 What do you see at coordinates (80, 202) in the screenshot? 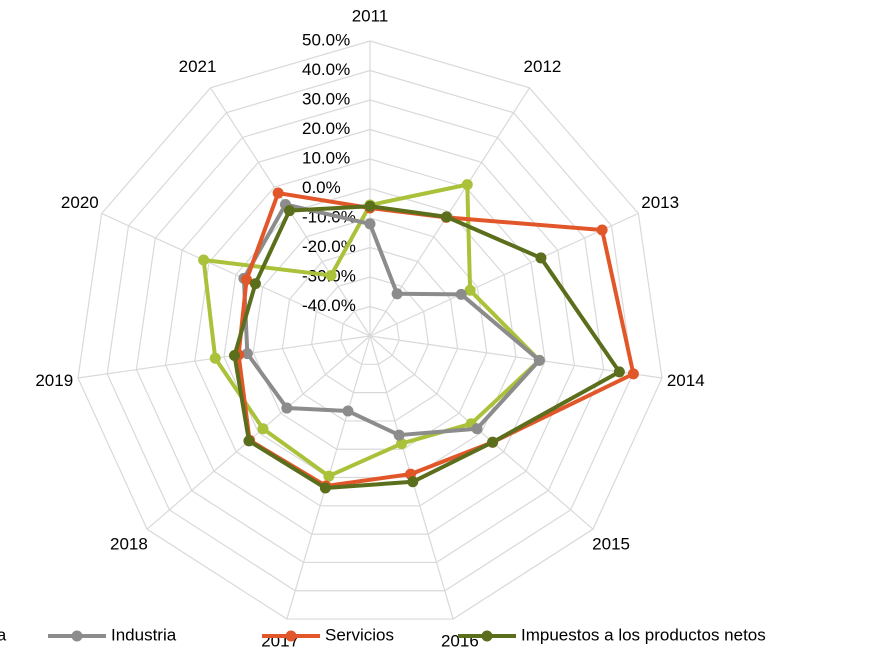
I see `category-label: 2020` at bounding box center [80, 202].